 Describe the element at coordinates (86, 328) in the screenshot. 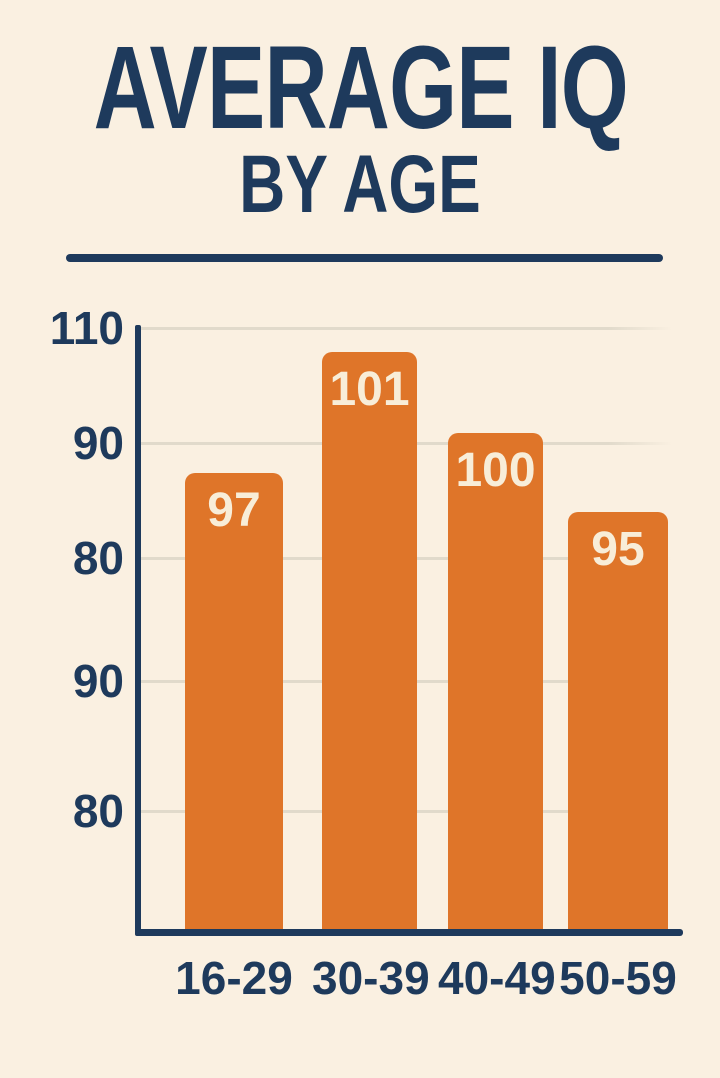

I see `y-axis-tick-label: 110` at that location.